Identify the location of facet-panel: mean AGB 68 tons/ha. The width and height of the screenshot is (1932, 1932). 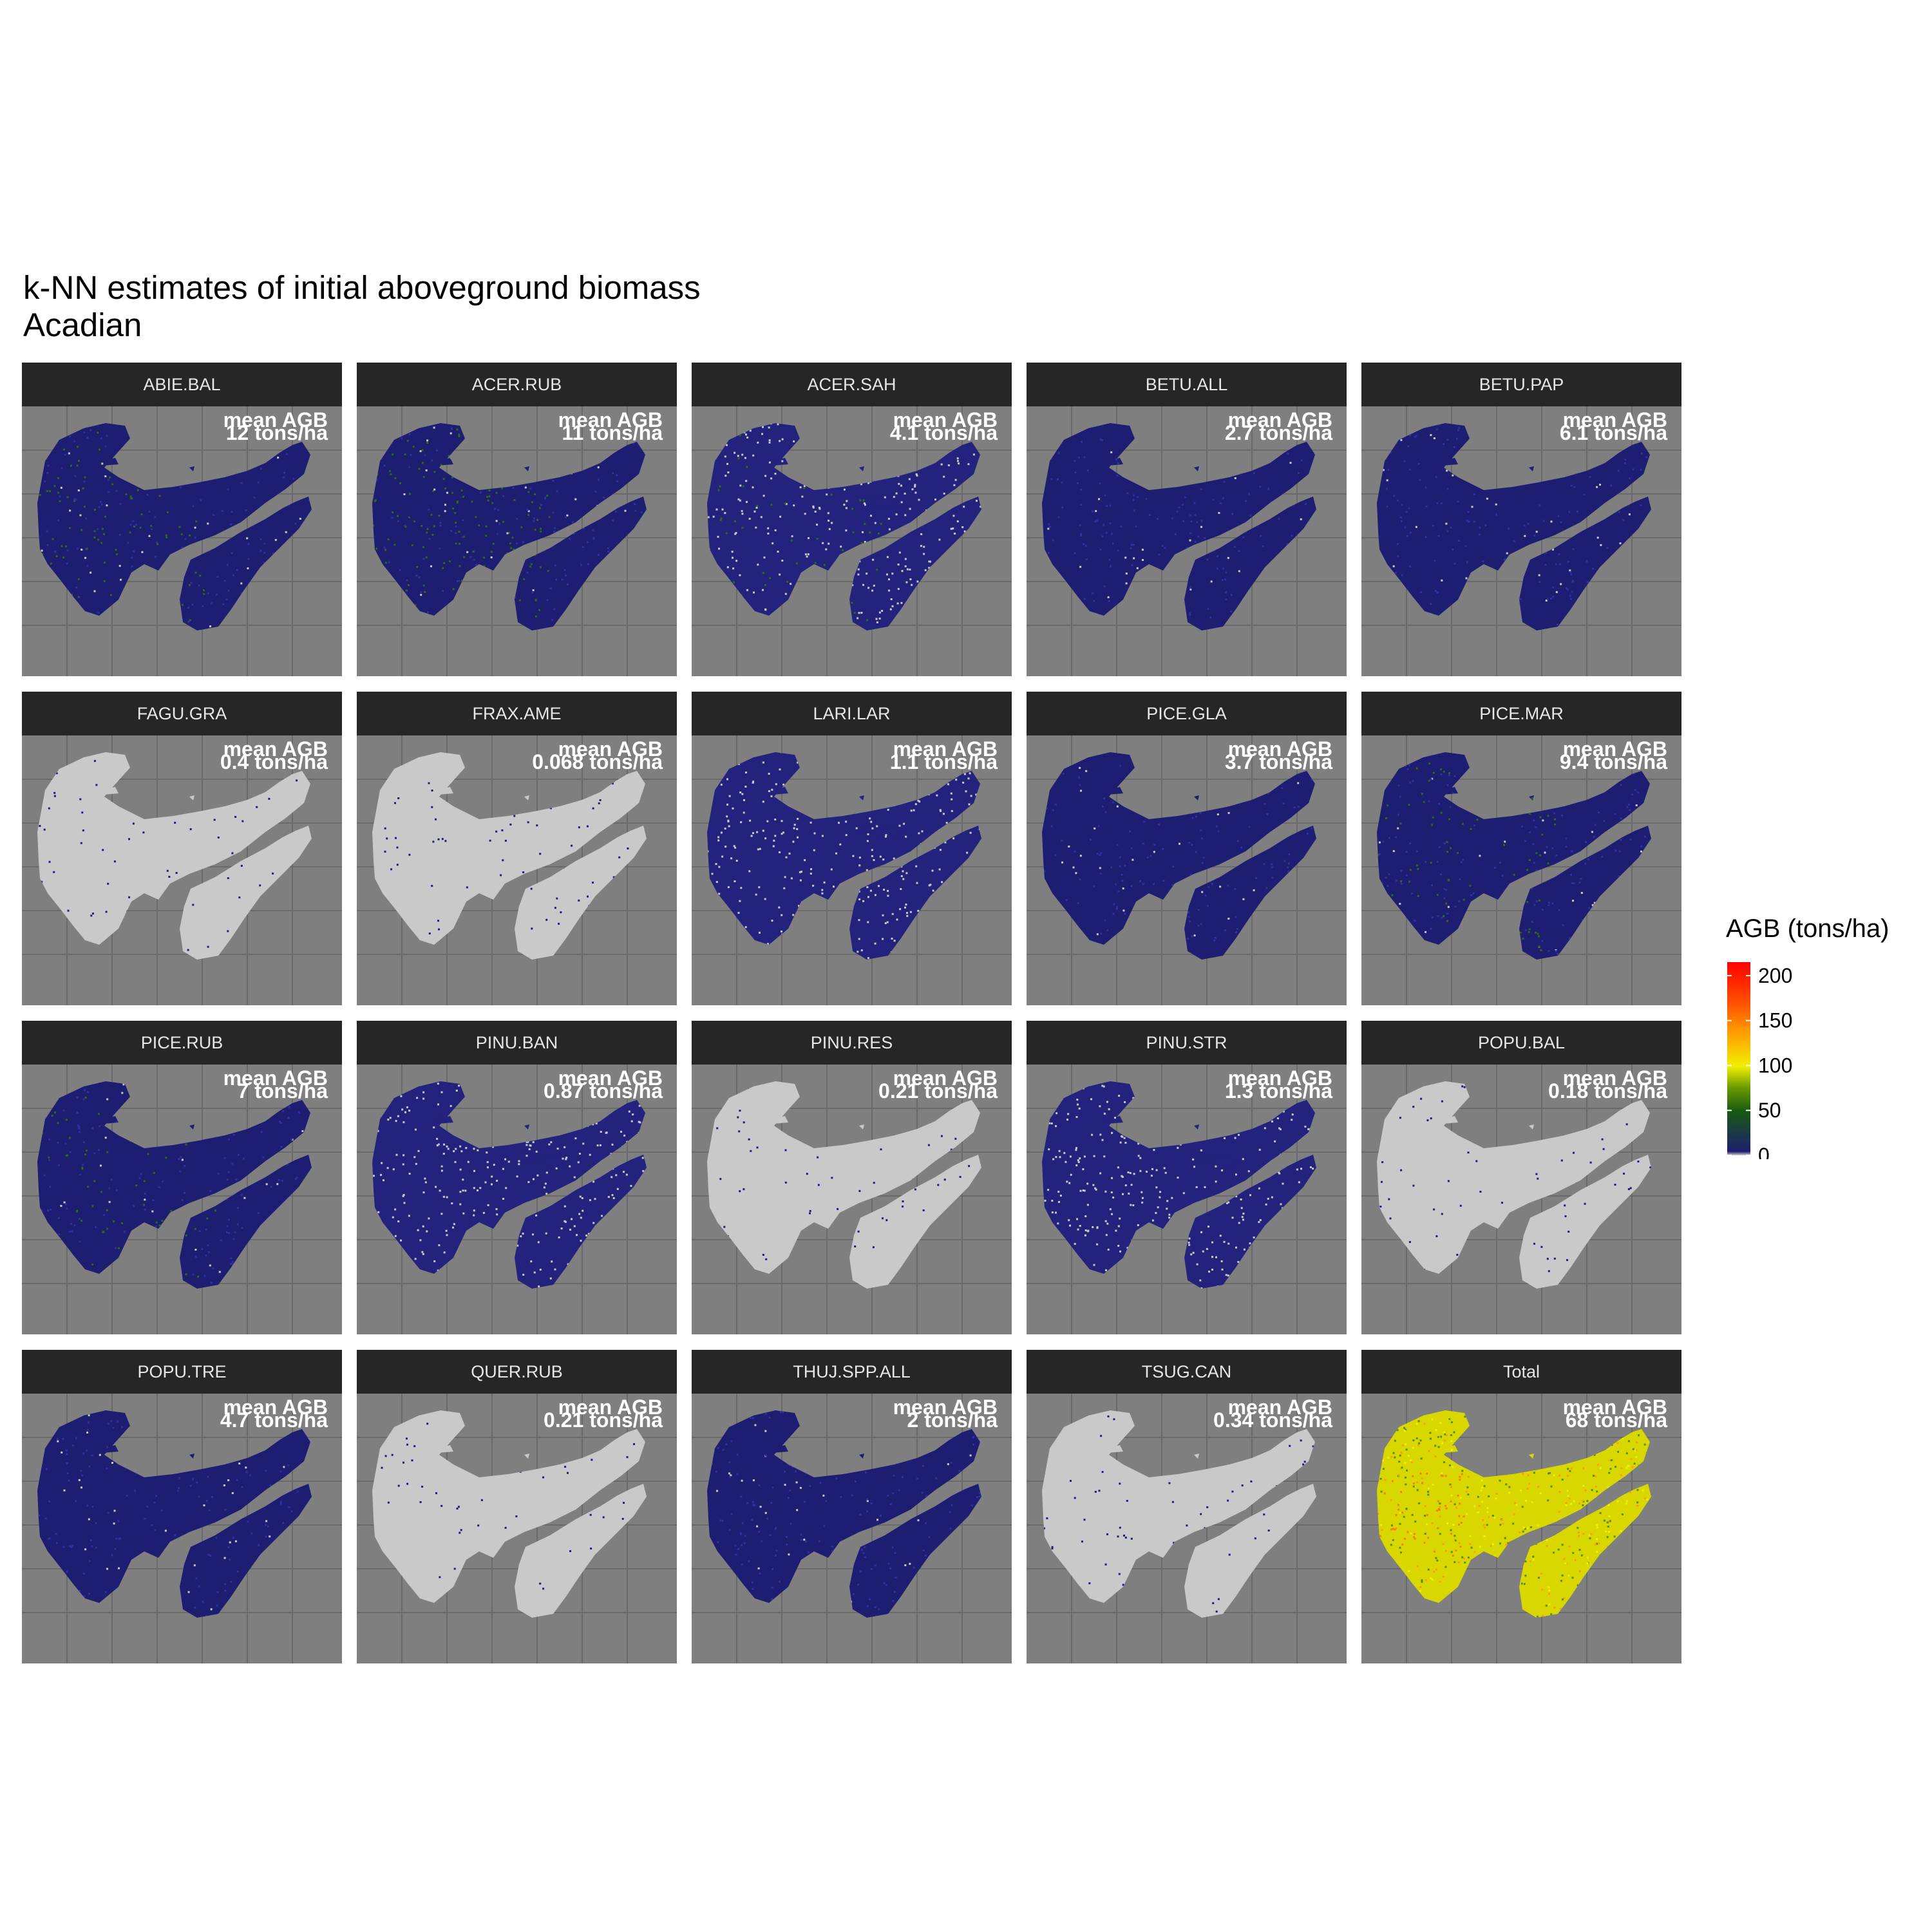
(1521, 1529).